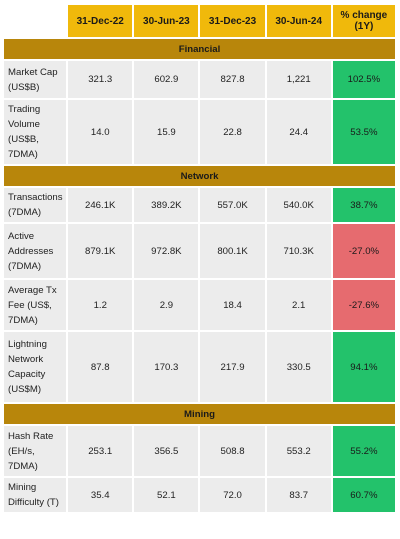 The image size is (400, 539). What do you see at coordinates (363, 251) in the screenshot?
I see `change-cell: -27.0%` at bounding box center [363, 251].